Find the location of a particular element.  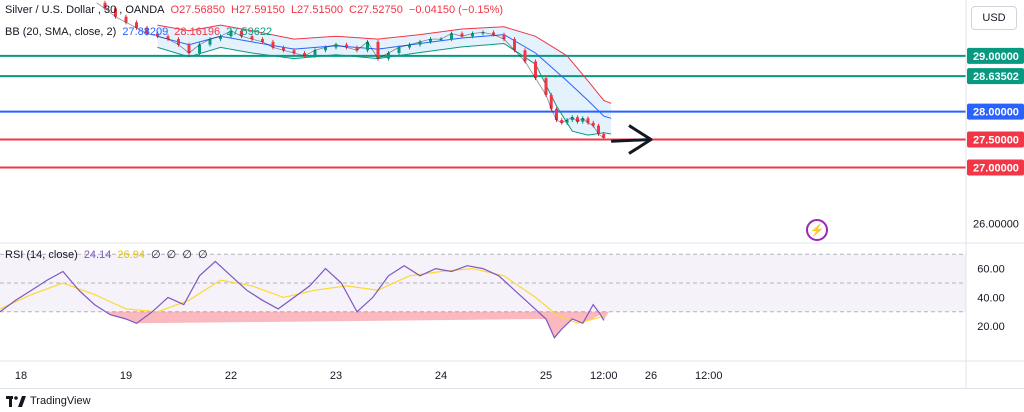

rsi-axis-label: 20.00 is located at coordinates (991, 327).